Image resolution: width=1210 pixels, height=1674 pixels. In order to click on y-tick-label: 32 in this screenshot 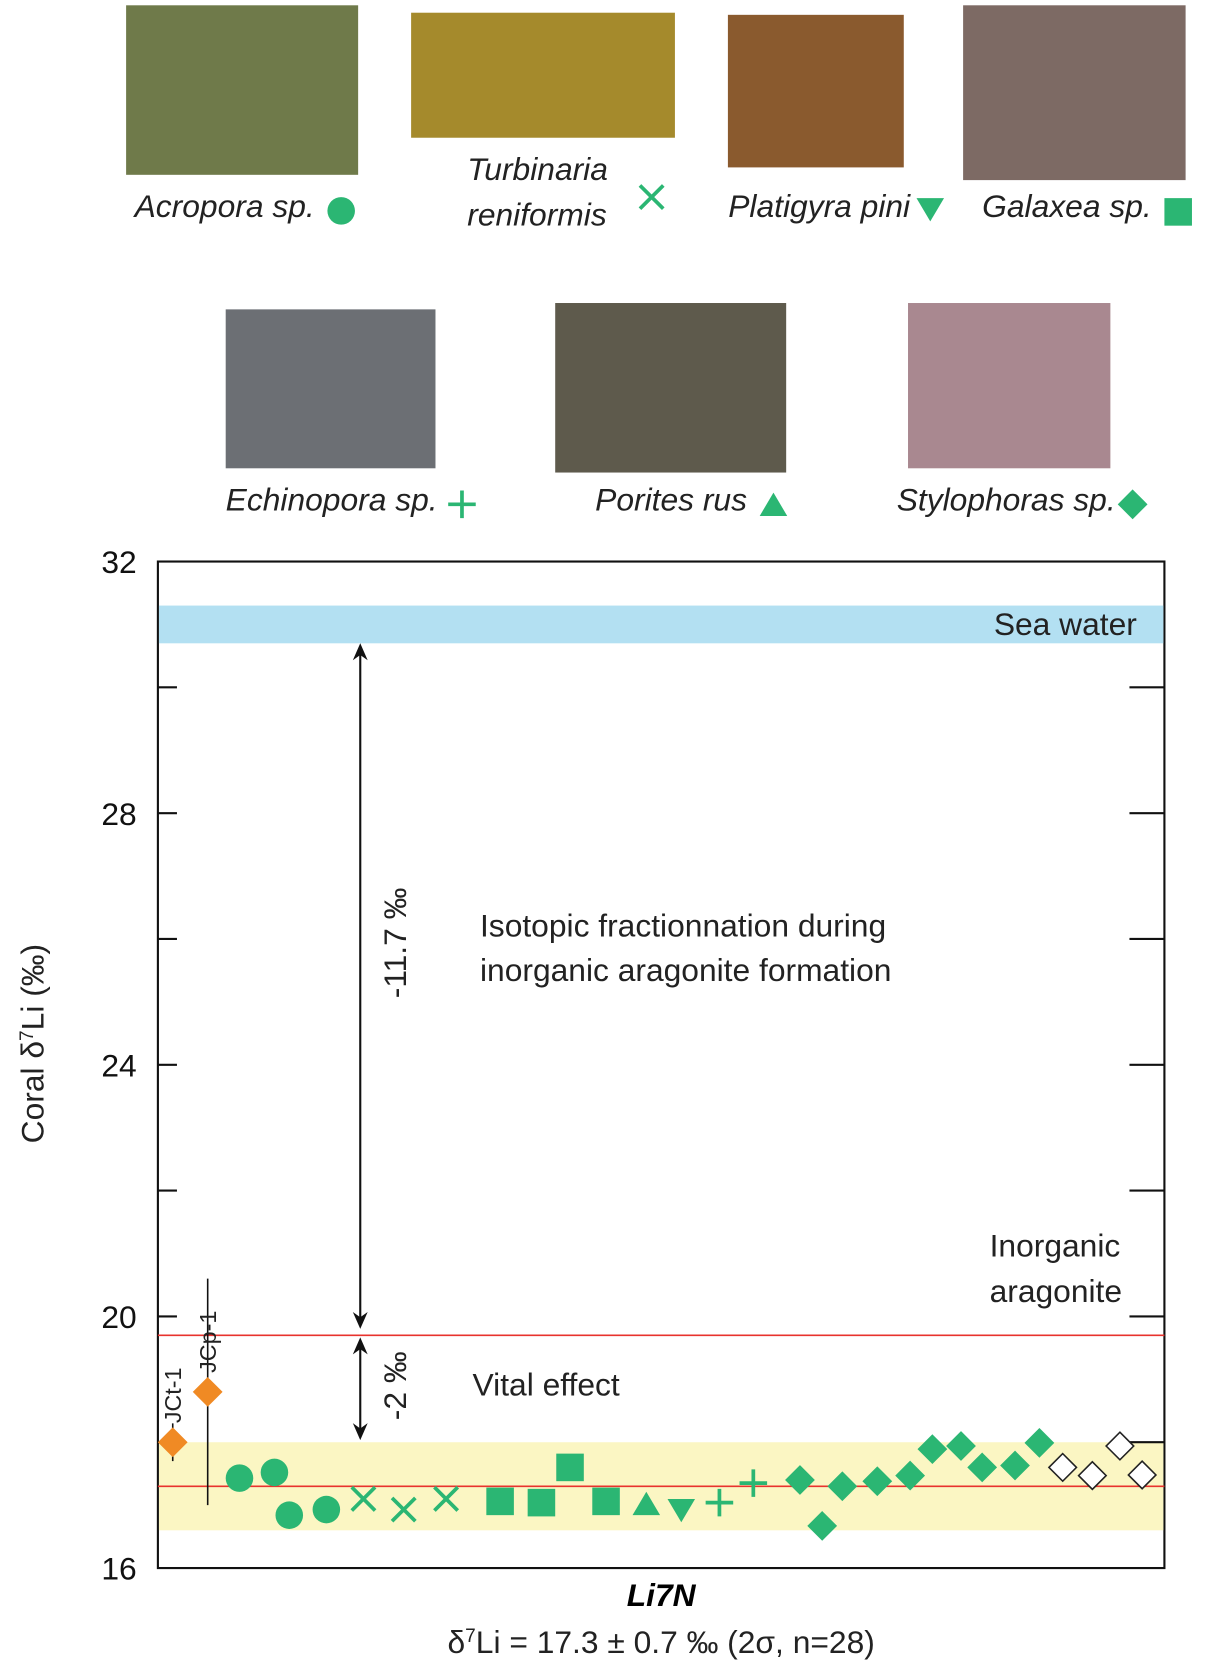, I will do `click(118, 562)`.